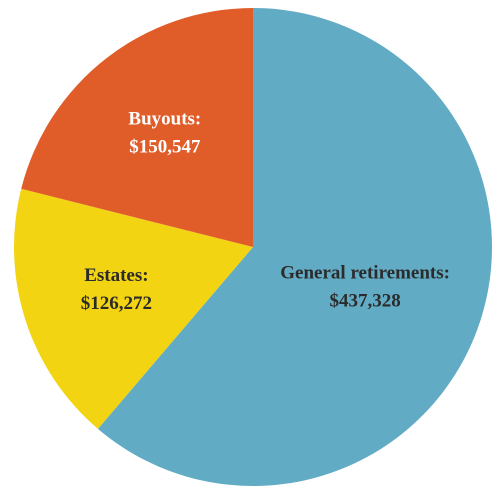 The height and width of the screenshot is (486, 499). I want to click on slice-value-label: $437,328, so click(365, 301).